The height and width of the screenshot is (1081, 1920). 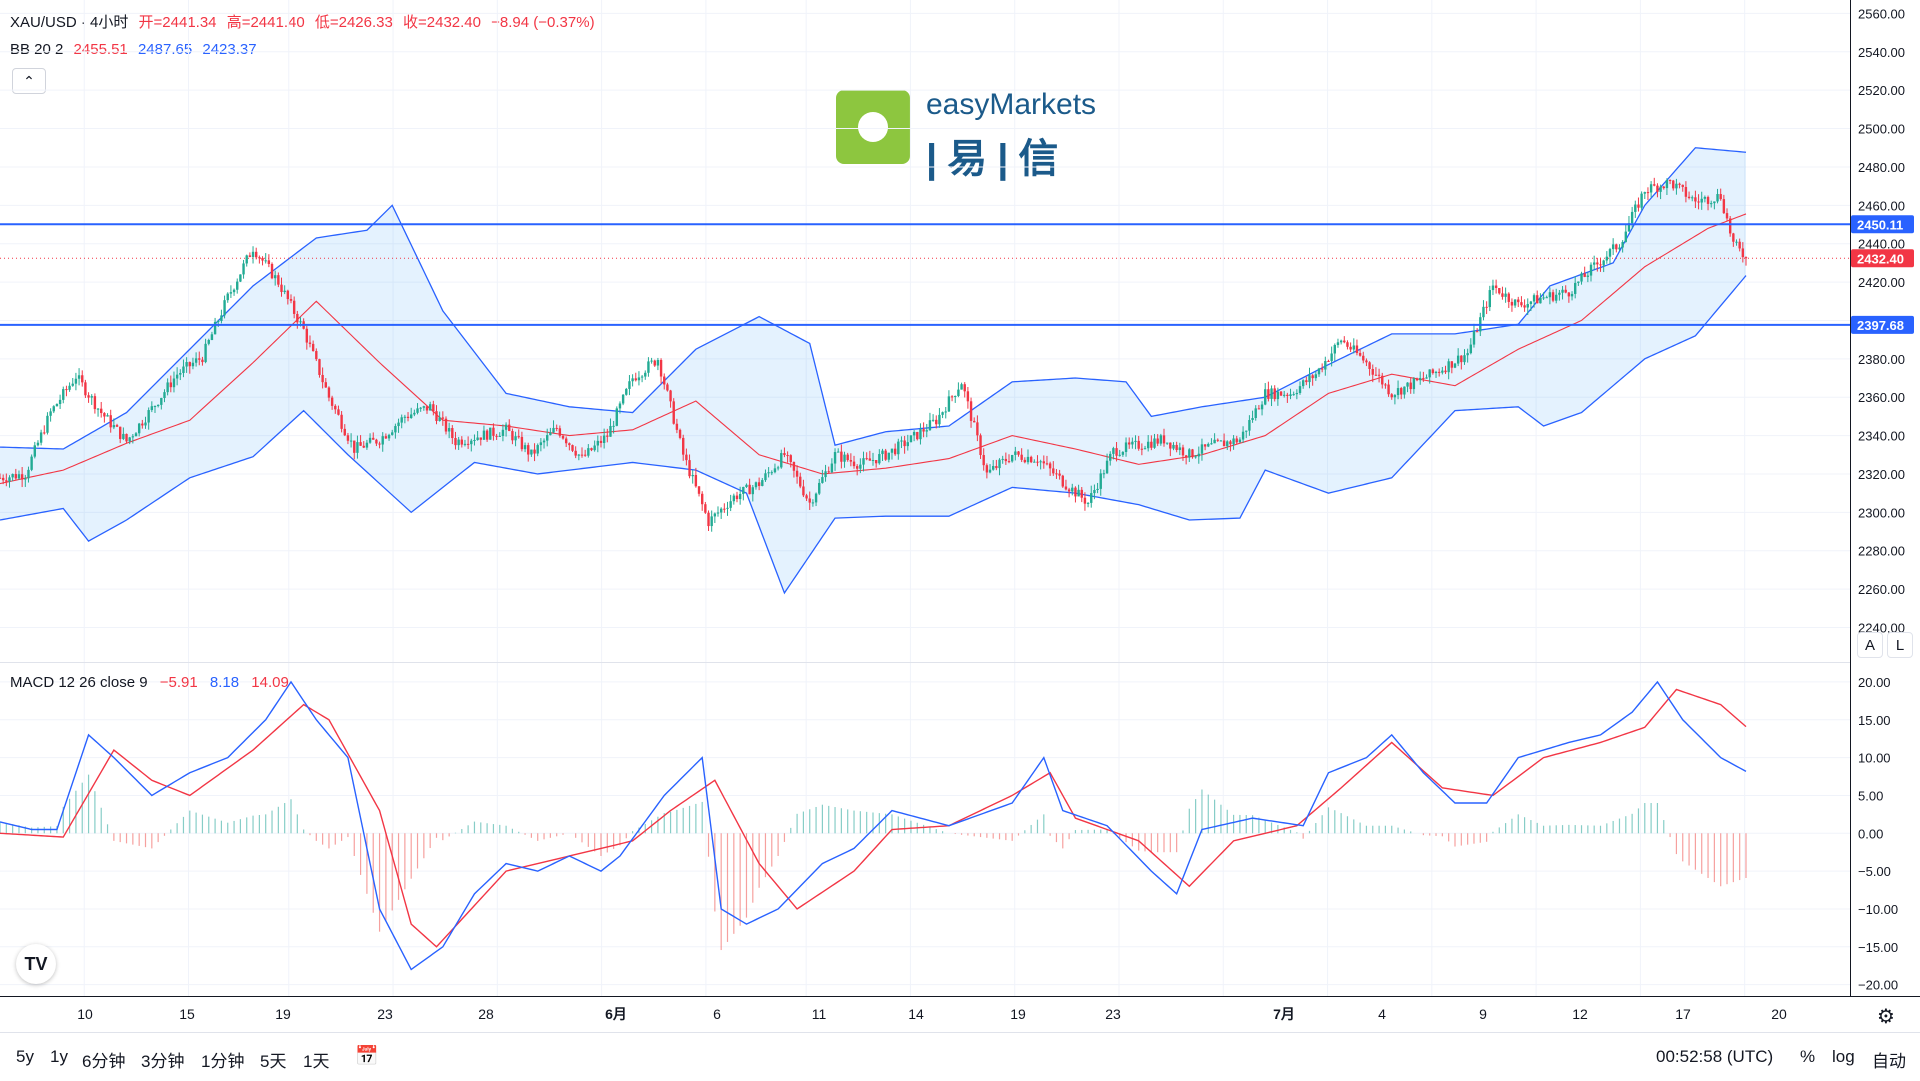 I want to click on macd-tick-label: 5.00, so click(x=1870, y=795).